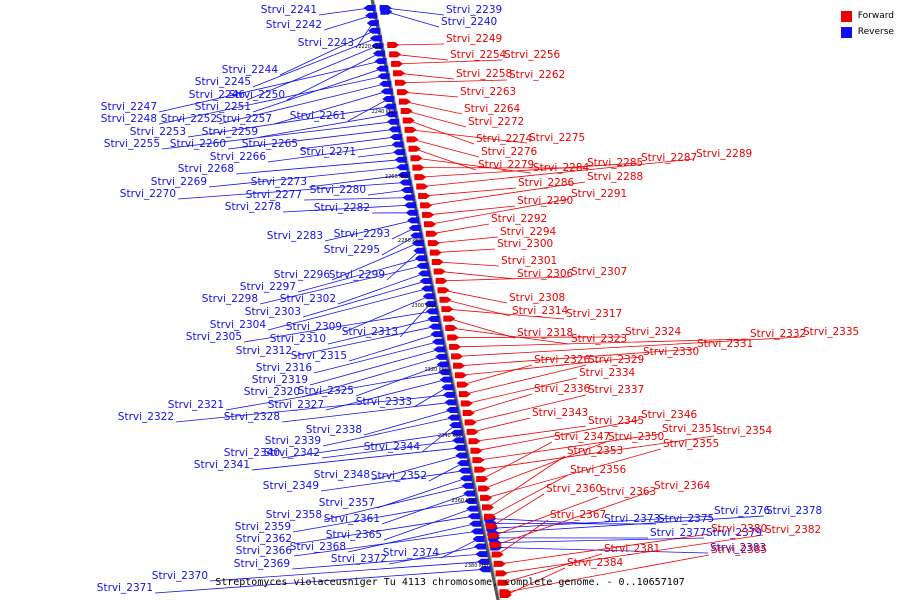 This screenshot has height=600, width=900. Describe the element at coordinates (298, 339) in the screenshot. I see `gene-label: Strvi_2310` at that location.